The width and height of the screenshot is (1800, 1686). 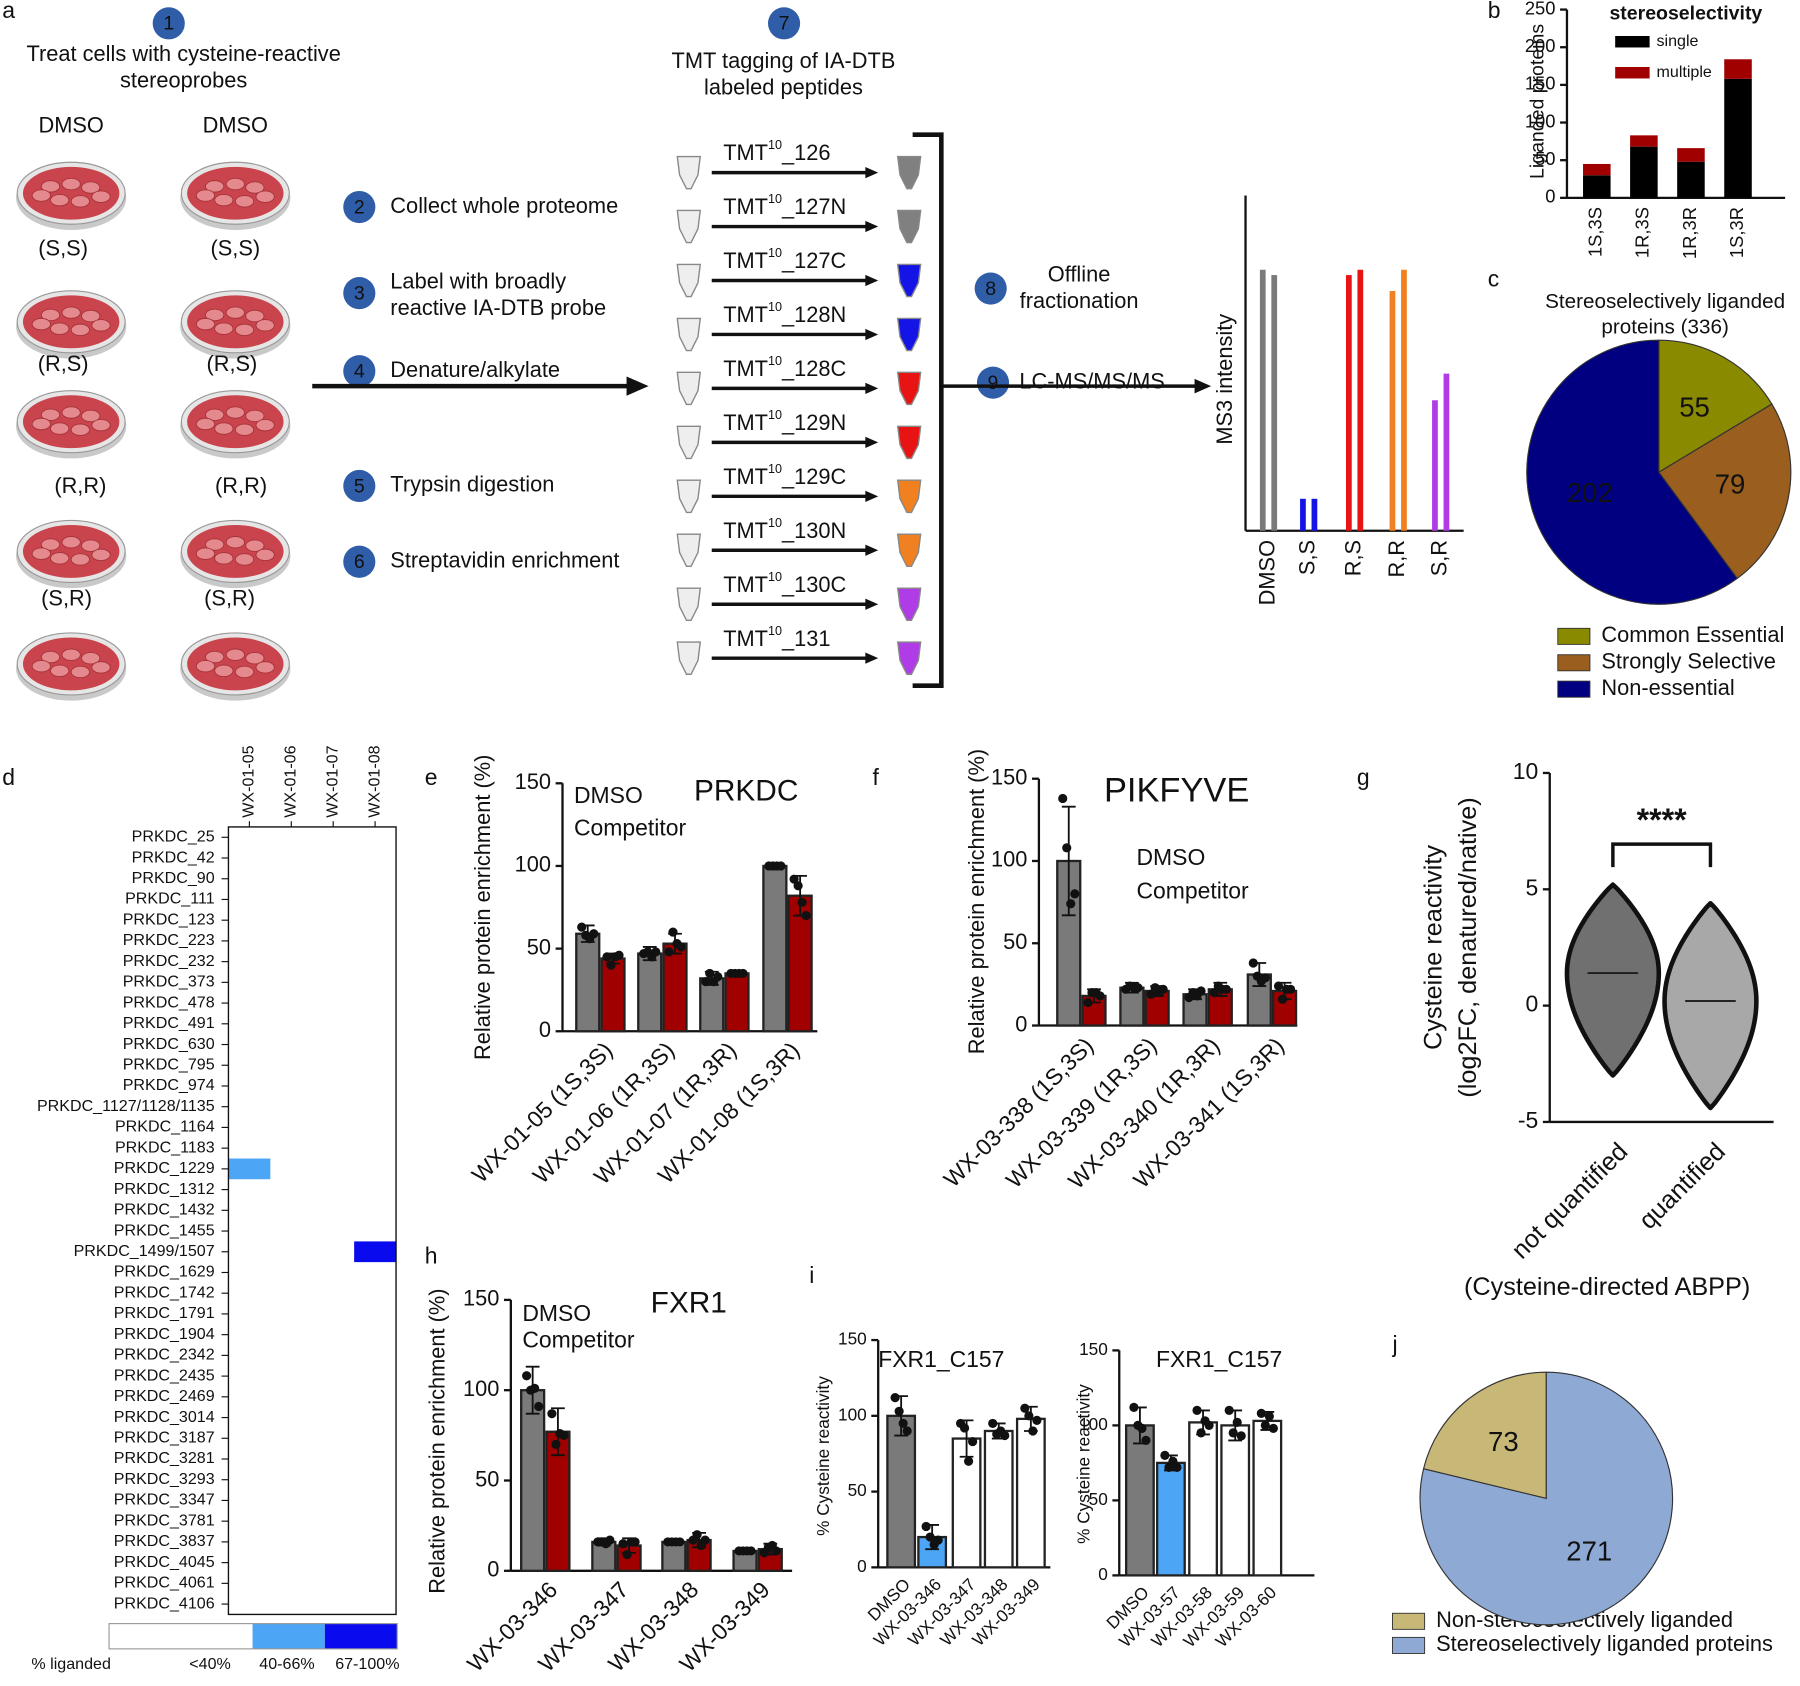 I want to click on legend-label: DMSO, so click(x=1170, y=857).